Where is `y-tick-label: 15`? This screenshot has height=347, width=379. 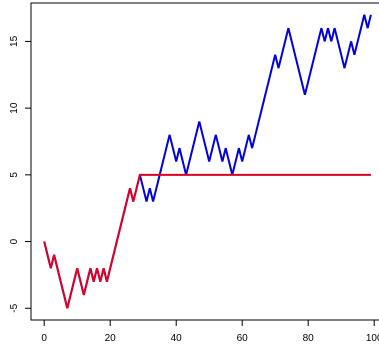 y-tick-label: 15 is located at coordinates (14, 41).